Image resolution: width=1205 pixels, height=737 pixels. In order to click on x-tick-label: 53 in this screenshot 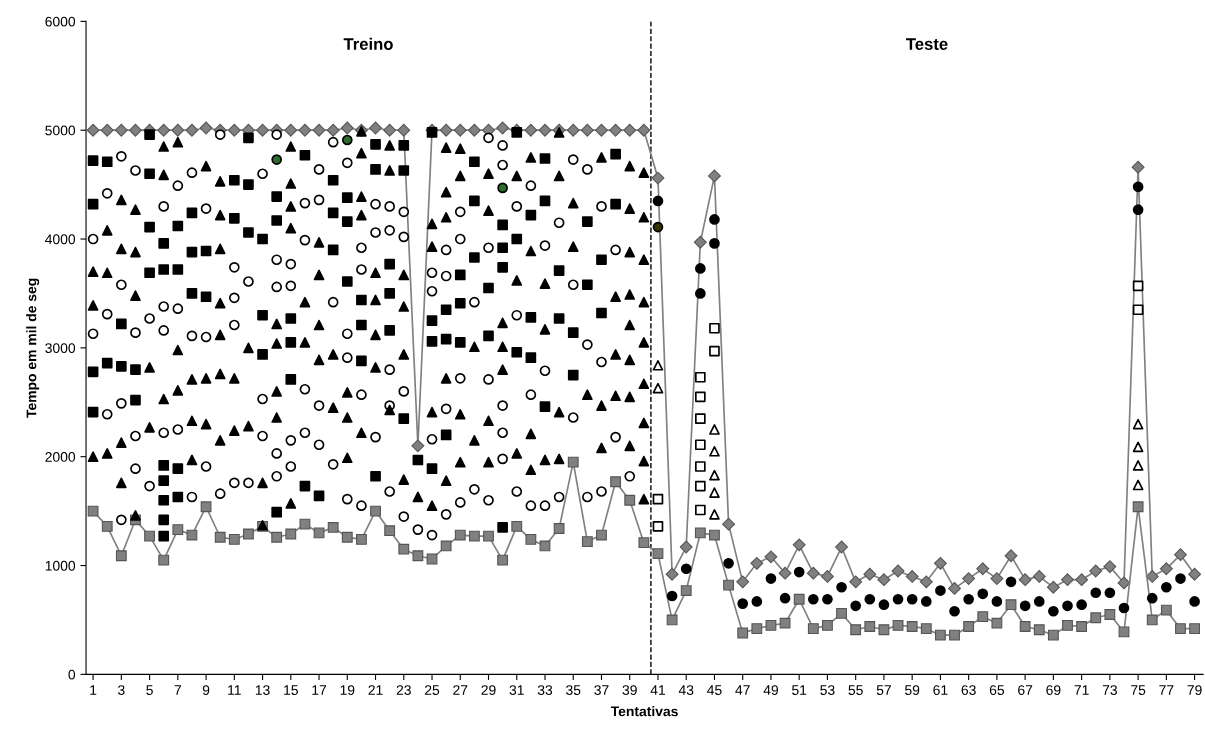, I will do `click(827, 690)`.